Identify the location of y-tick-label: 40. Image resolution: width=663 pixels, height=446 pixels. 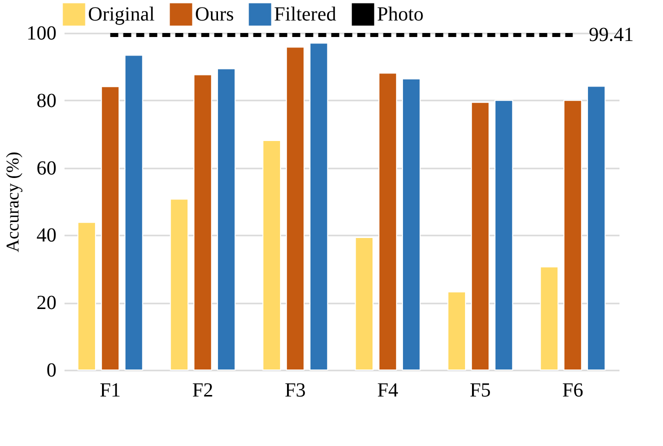
(46, 235).